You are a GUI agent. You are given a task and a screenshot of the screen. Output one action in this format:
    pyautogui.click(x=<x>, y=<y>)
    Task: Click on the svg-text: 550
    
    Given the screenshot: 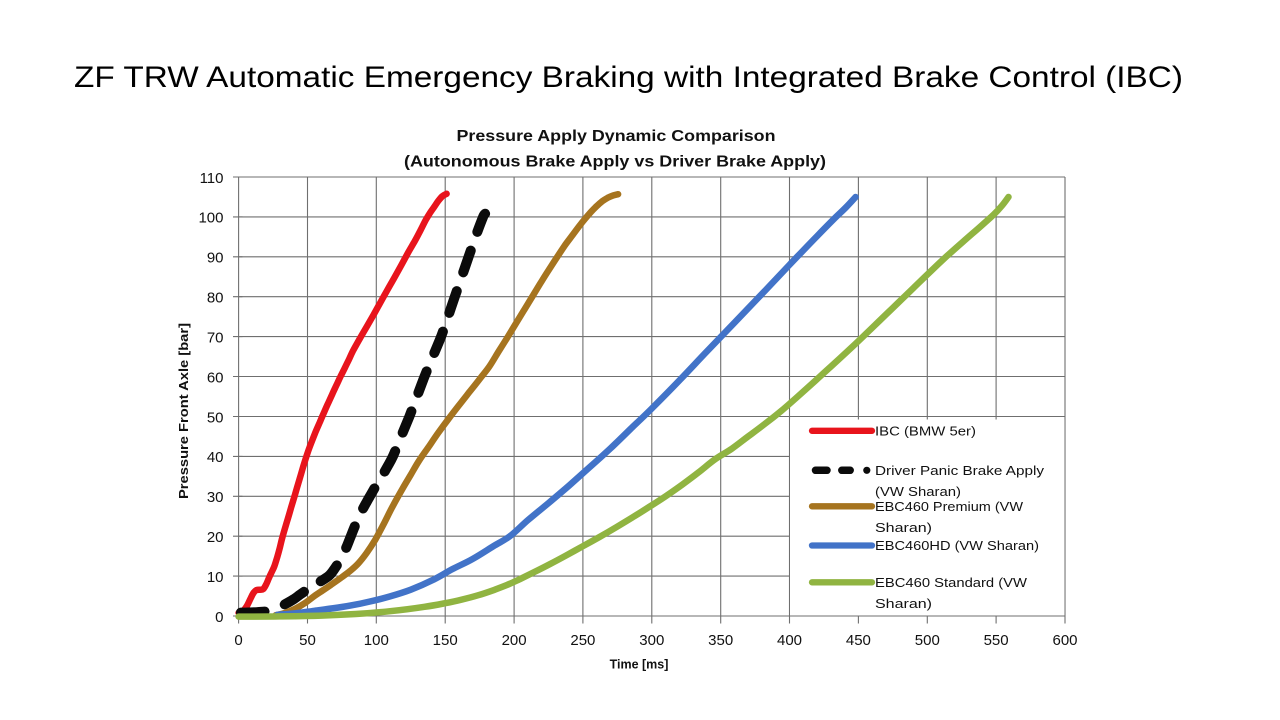 What is the action you would take?
    pyautogui.click(x=996, y=640)
    